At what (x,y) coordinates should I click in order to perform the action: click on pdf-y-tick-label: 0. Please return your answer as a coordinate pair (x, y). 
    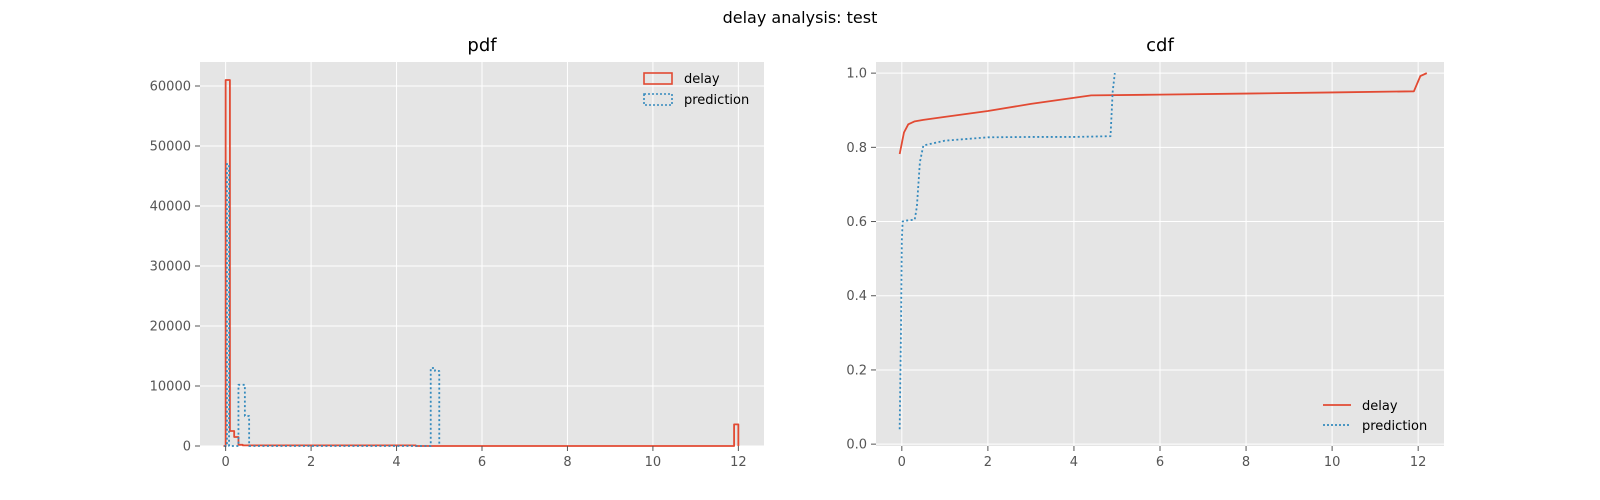
    Looking at the image, I should click on (187, 447).